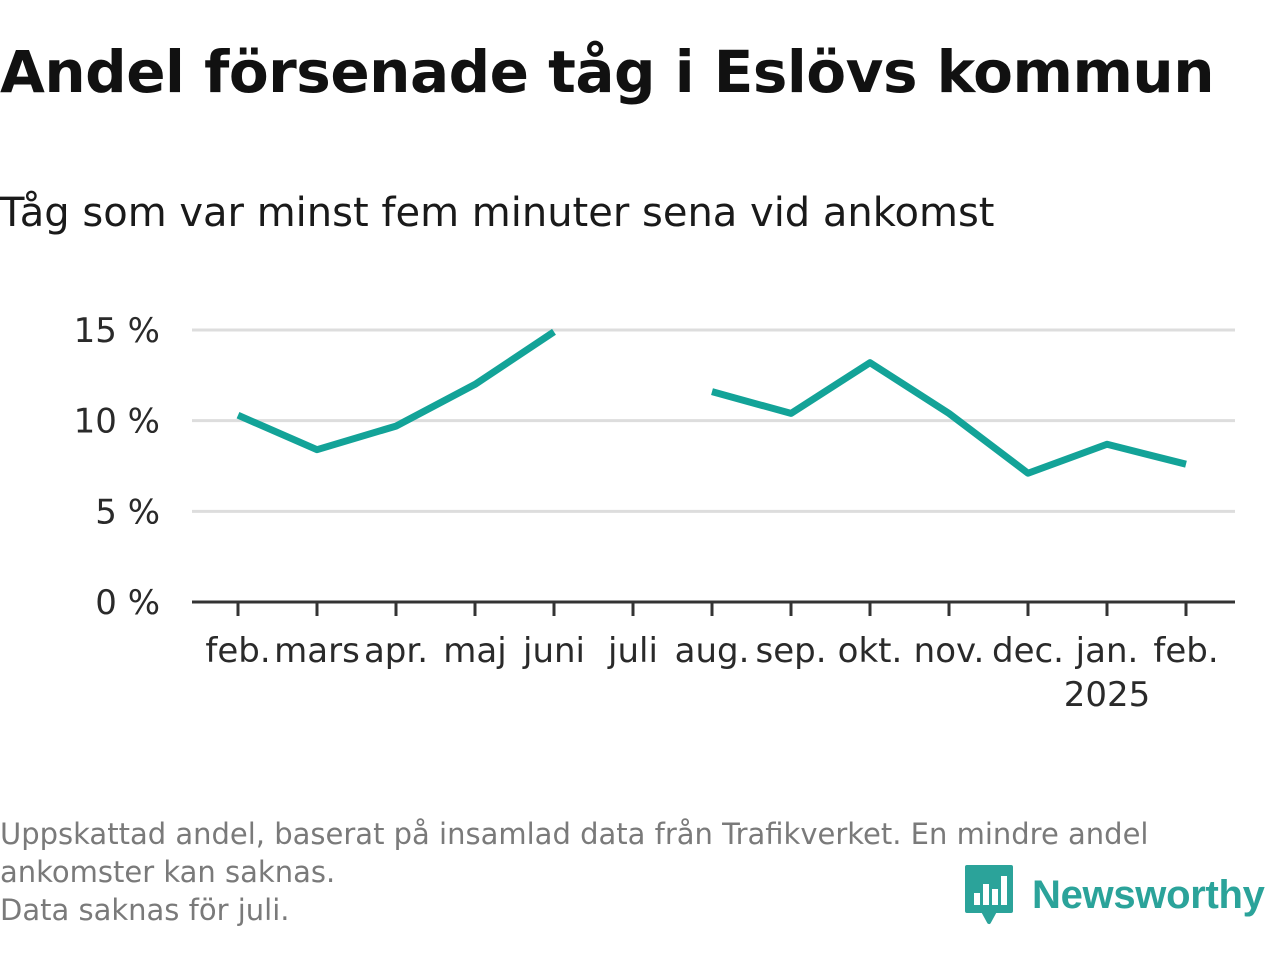 This screenshot has height=960, width=1280. What do you see at coordinates (317, 651) in the screenshot?
I see `x-tick-label: mars` at bounding box center [317, 651].